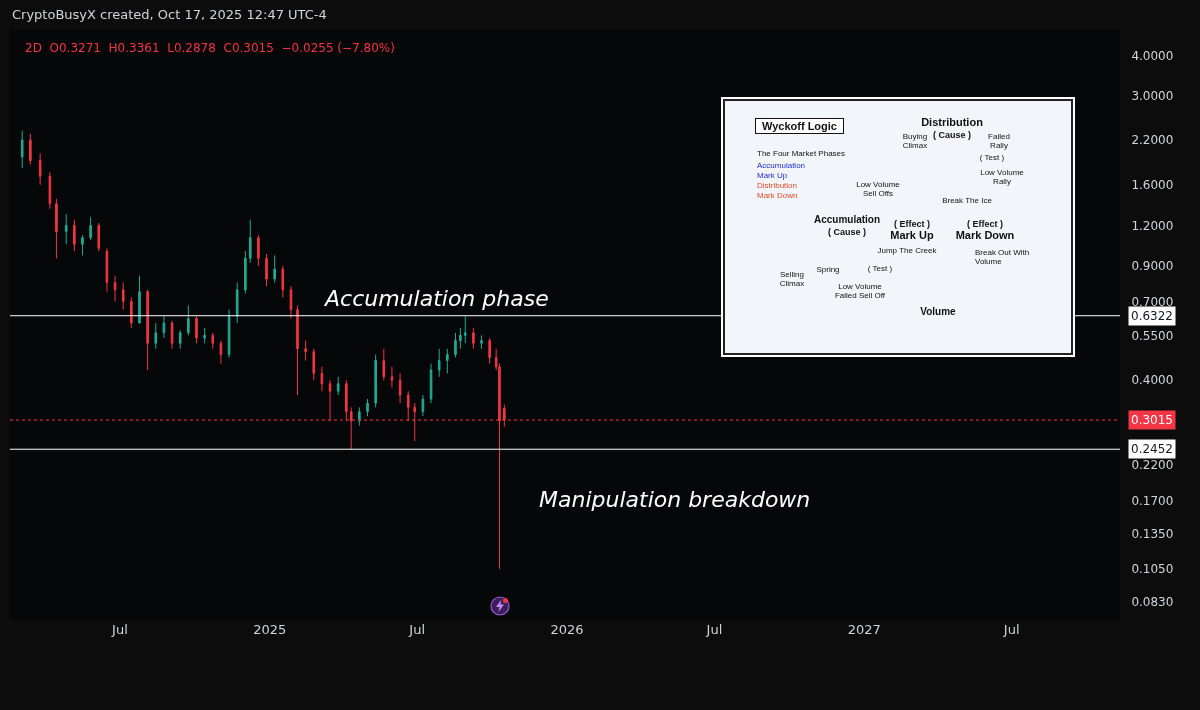  What do you see at coordinates (907, 250) in the screenshot?
I see `annotation: Jump The Creek` at bounding box center [907, 250].